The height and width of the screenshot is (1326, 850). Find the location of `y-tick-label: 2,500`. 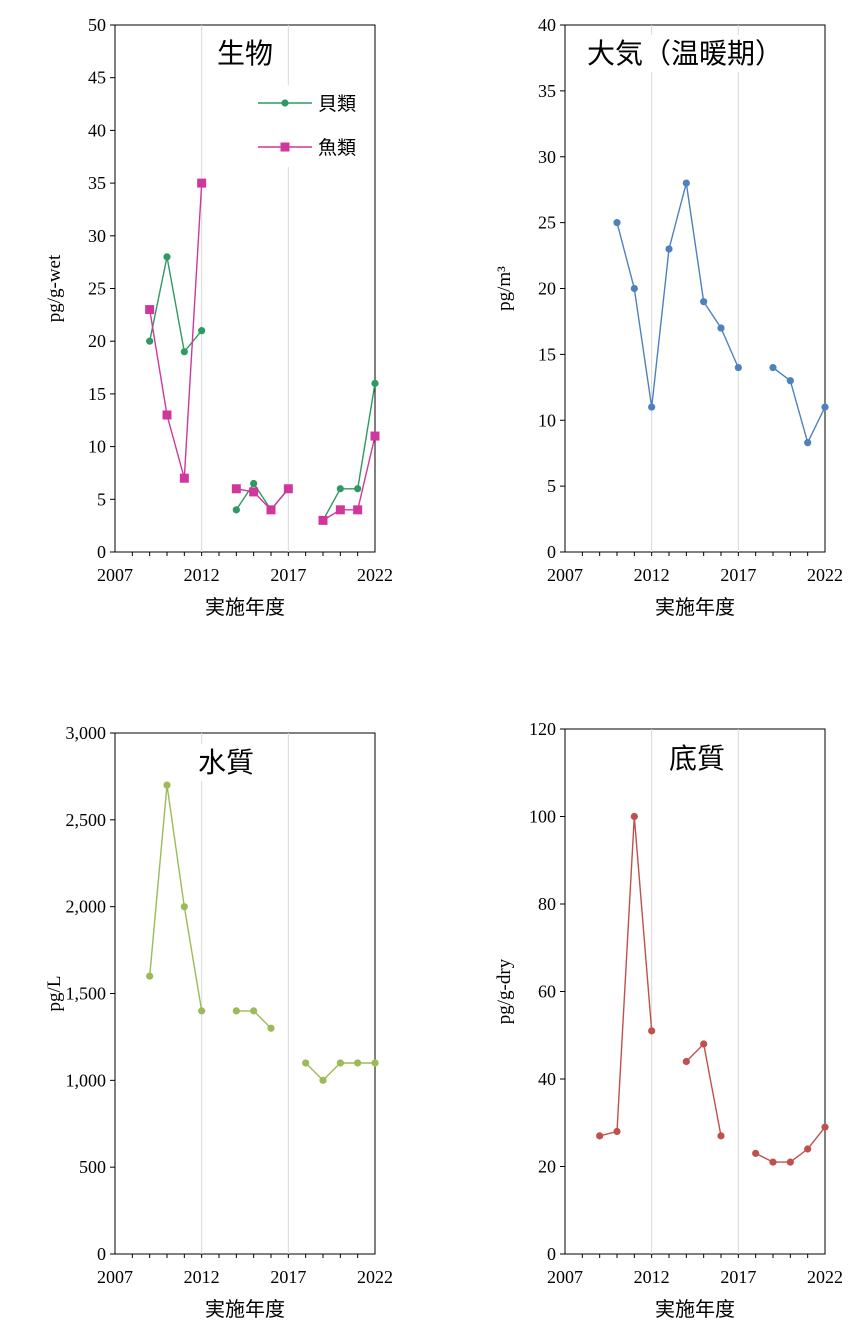

y-tick-label: 2,500 is located at coordinates (86, 820).